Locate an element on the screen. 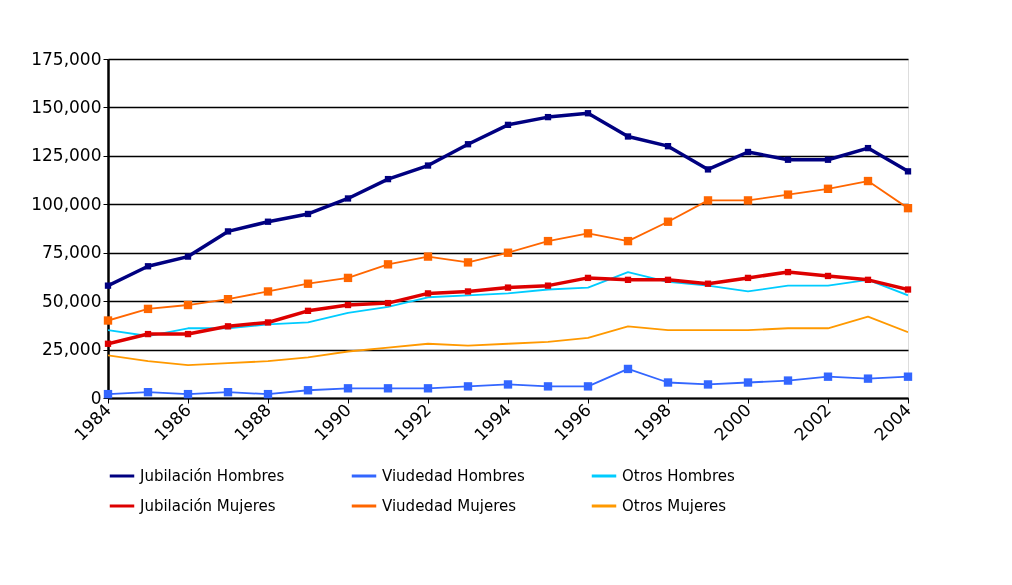 The image size is (1012, 585). y-tick-label: 175,000 is located at coordinates (66, 58).